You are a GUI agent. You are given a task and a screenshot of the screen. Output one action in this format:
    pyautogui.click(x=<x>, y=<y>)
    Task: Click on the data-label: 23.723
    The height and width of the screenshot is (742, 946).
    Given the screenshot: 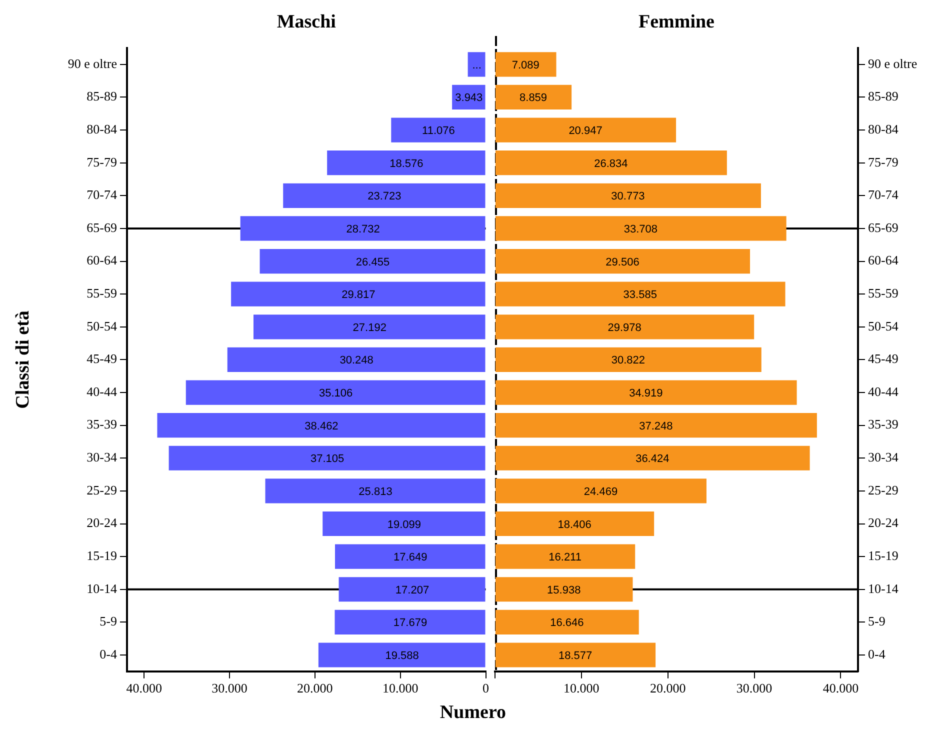 What is the action you would take?
    pyautogui.click(x=385, y=196)
    